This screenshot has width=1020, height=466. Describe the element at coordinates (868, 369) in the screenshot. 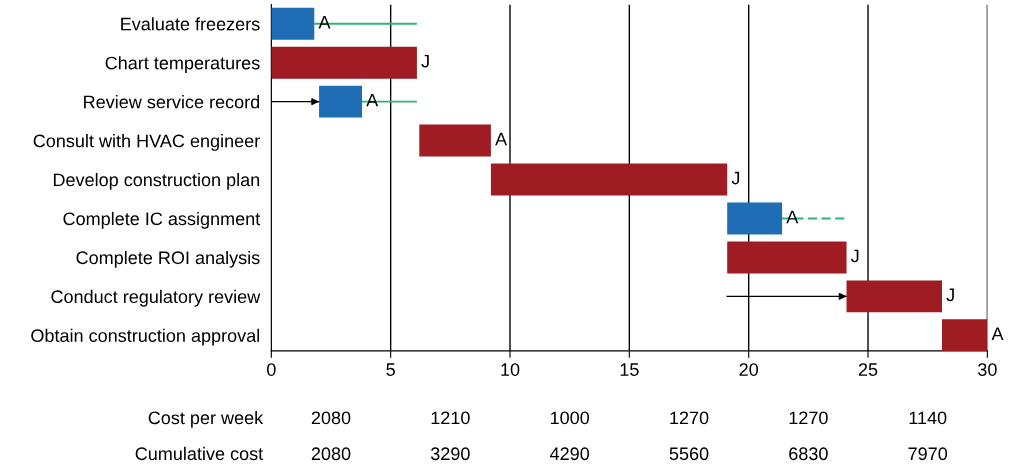

I see `x-tick-label: 25` at that location.